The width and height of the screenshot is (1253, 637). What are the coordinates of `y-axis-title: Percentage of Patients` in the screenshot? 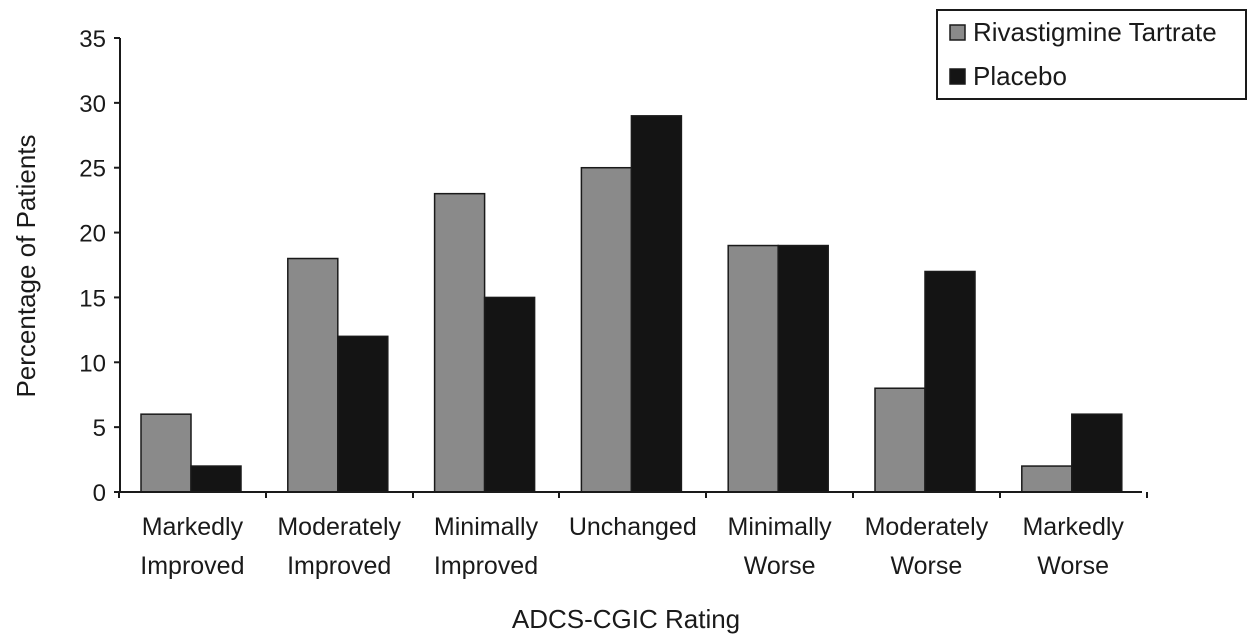 It's located at (26, 265).